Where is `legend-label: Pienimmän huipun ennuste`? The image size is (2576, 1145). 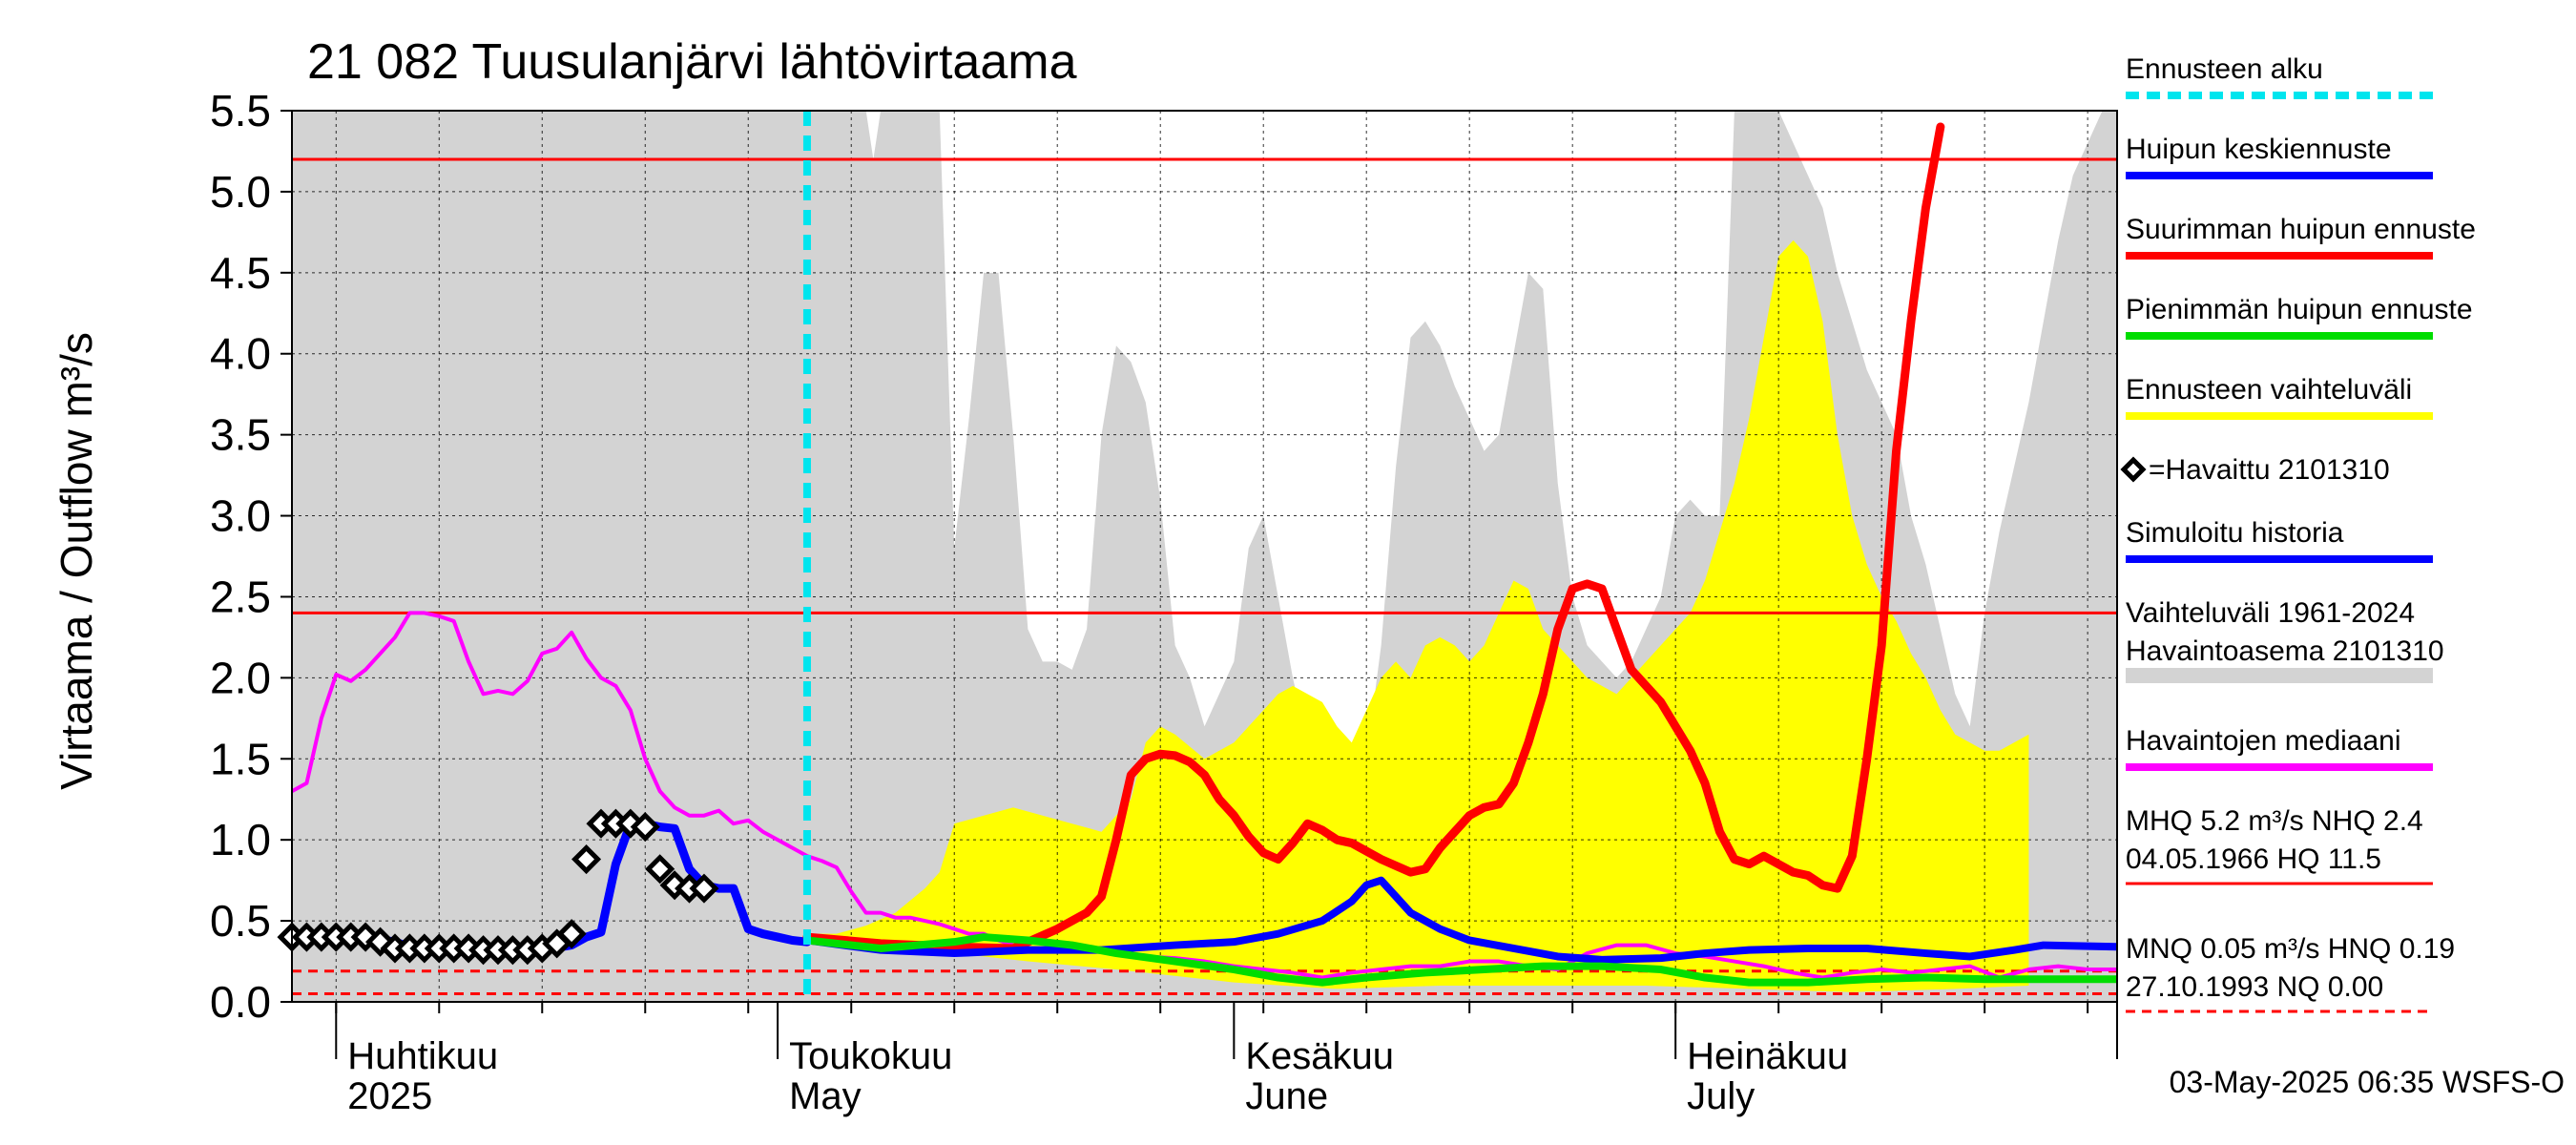
legend-label: Pienimmän huipun ennuste is located at coordinates (2299, 310).